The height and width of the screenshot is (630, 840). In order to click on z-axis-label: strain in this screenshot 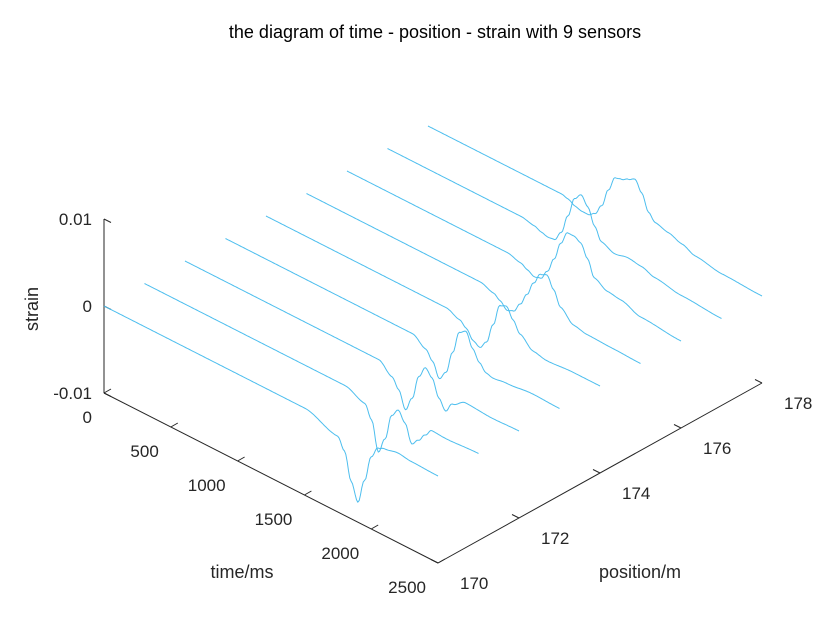, I will do `click(32, 309)`.